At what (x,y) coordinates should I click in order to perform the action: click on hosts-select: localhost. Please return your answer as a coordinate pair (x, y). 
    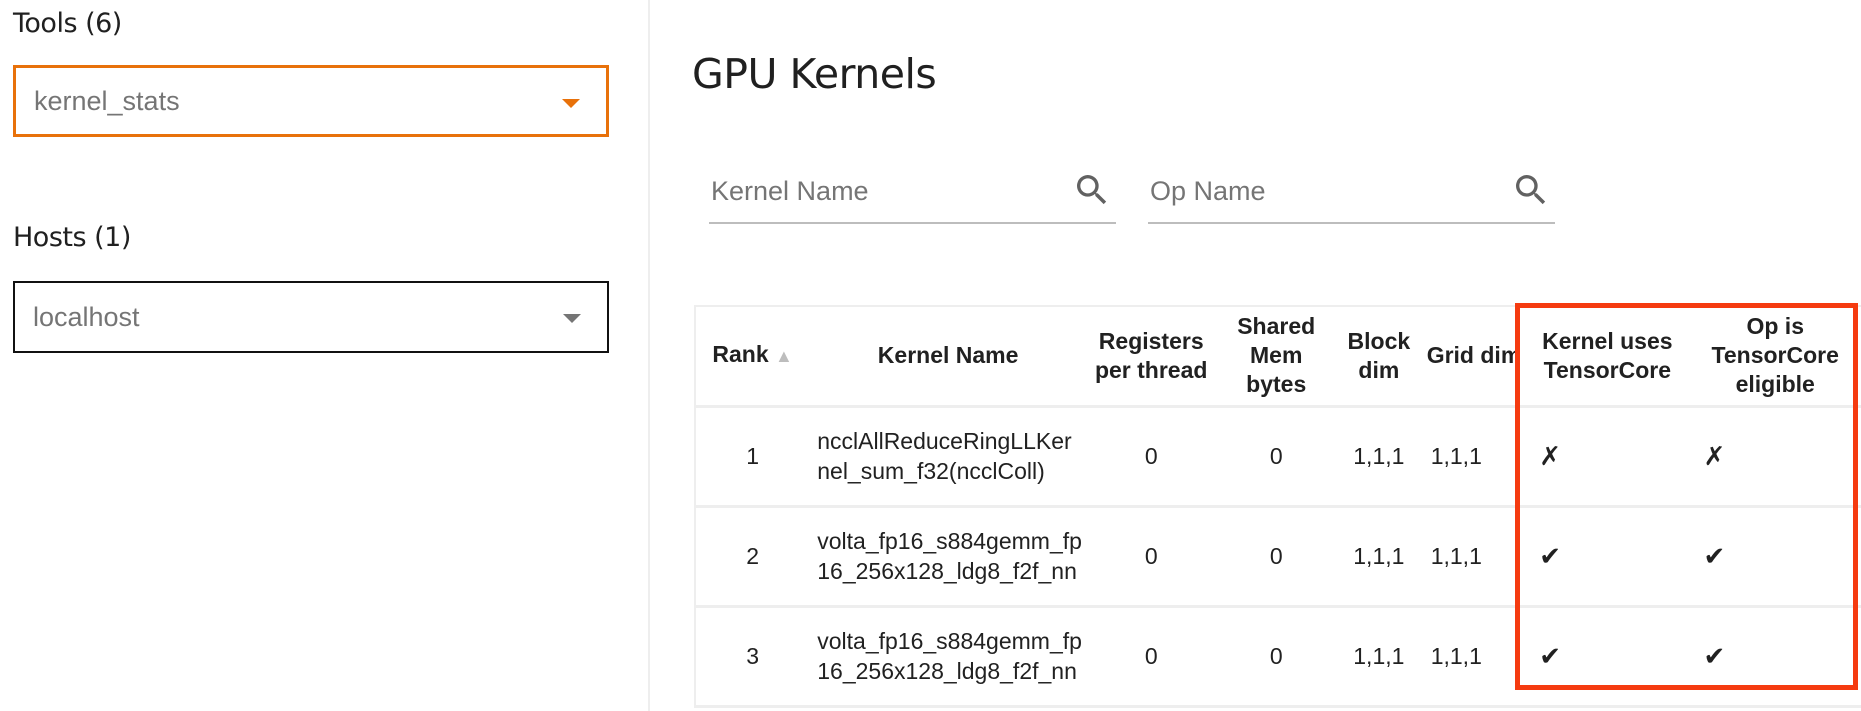
    Looking at the image, I should click on (311, 317).